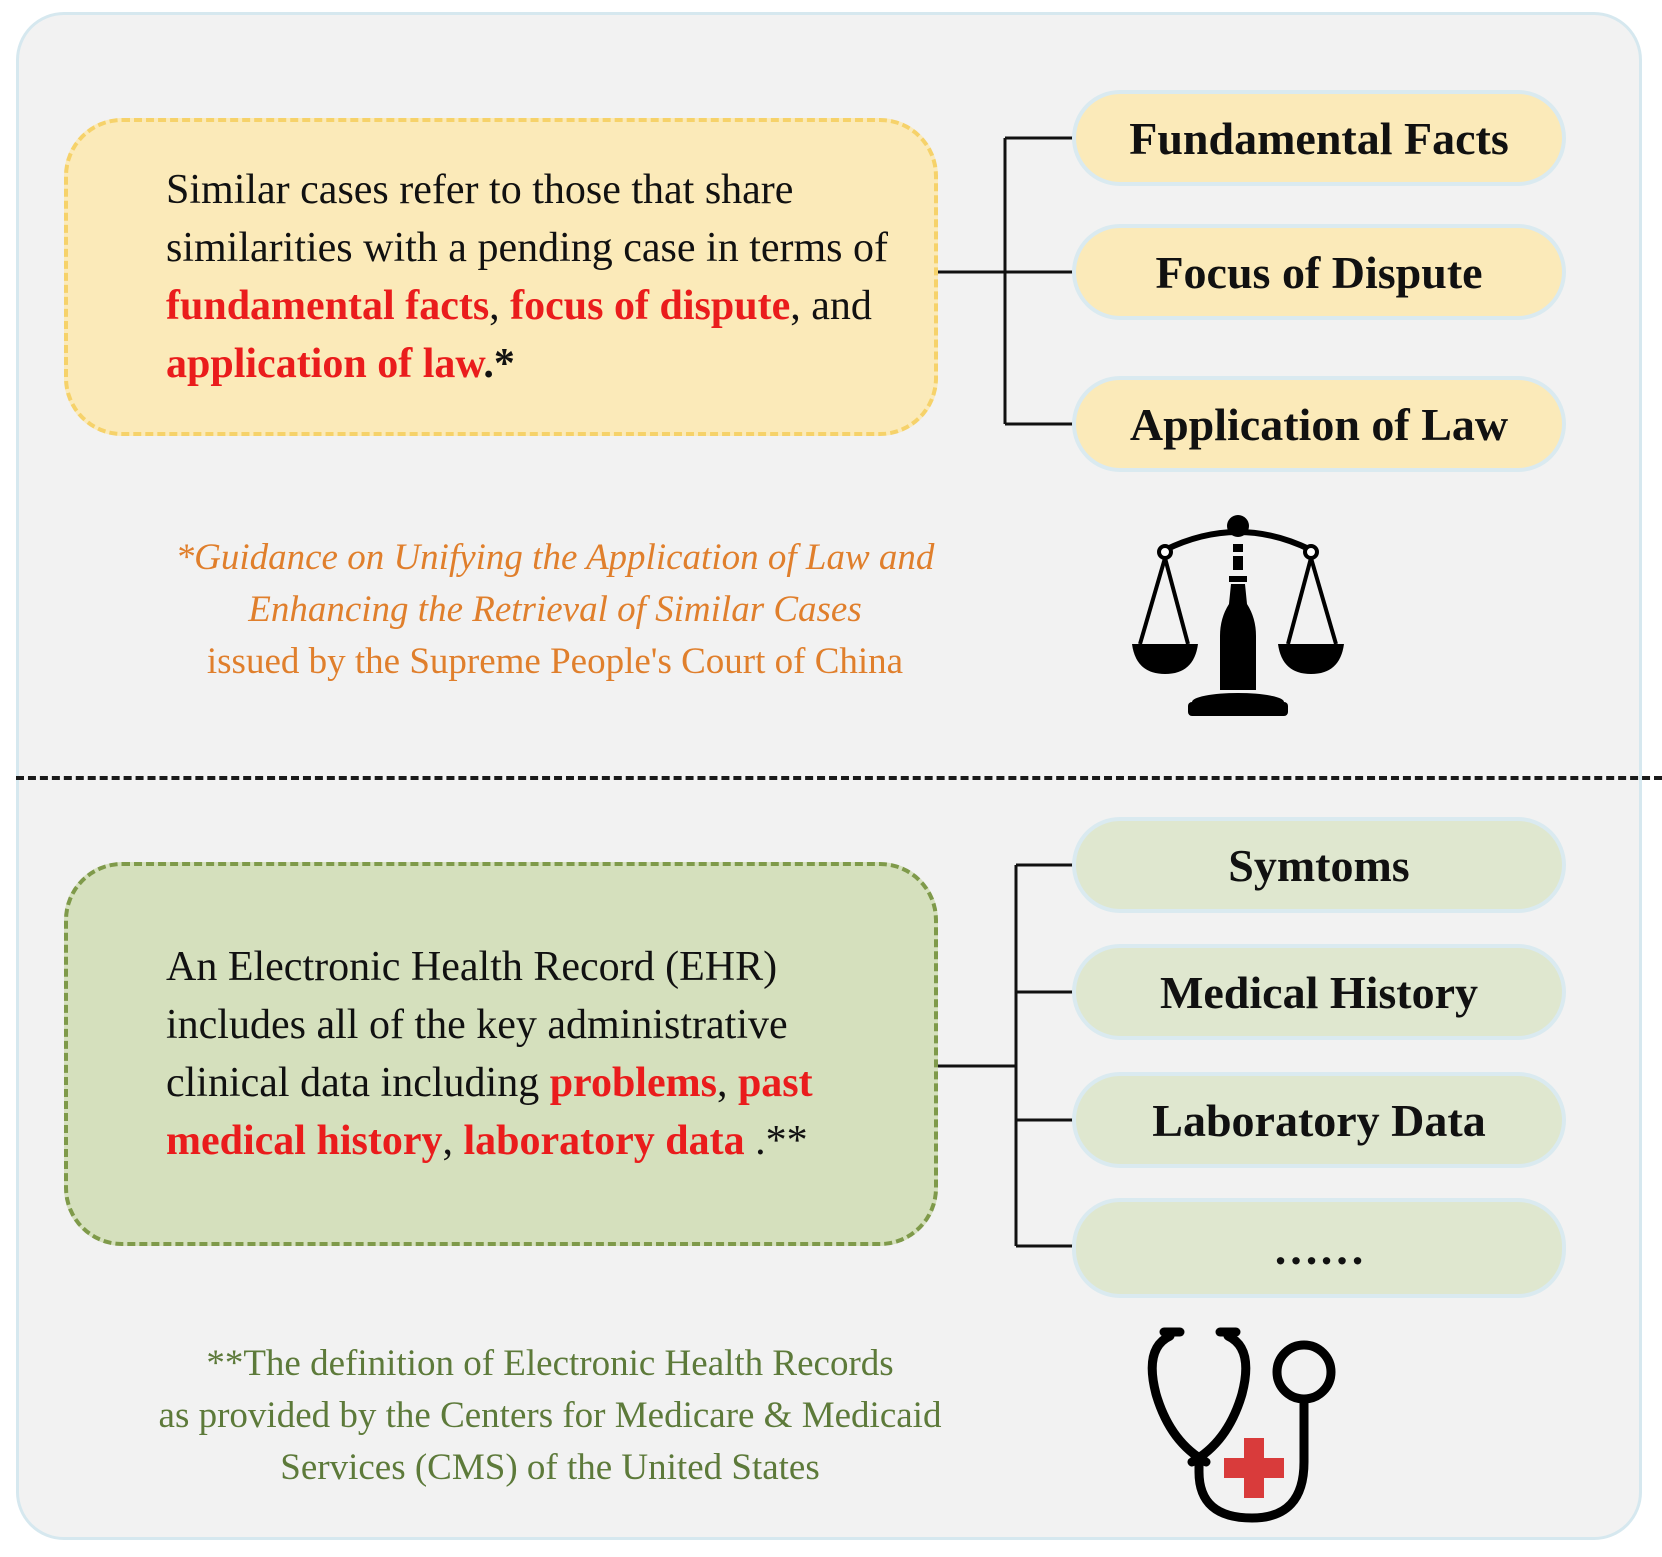 Image resolution: width=1662 pixels, height=1557 pixels. Describe the element at coordinates (1319, 272) in the screenshot. I see `pill-focus-of-dispute: Focus of Dispute` at that location.